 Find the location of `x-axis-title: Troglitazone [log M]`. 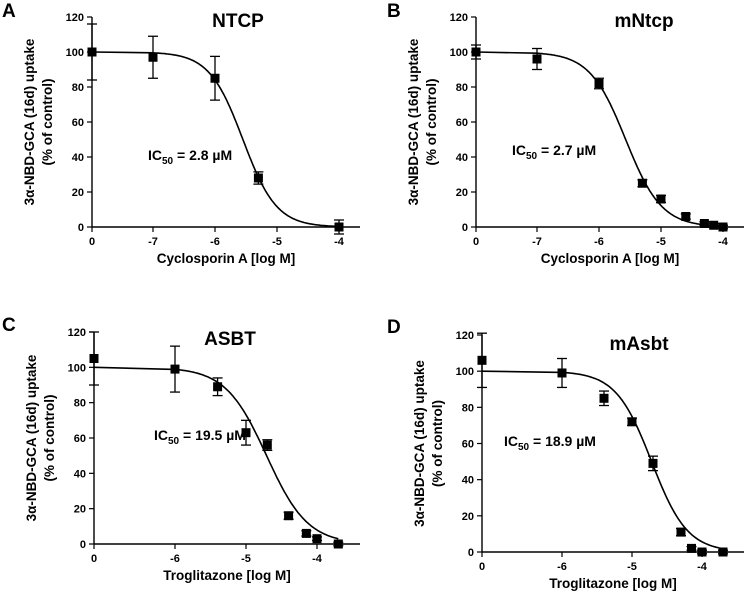

x-axis-title: Troglitazone [log M] is located at coordinates (613, 583).